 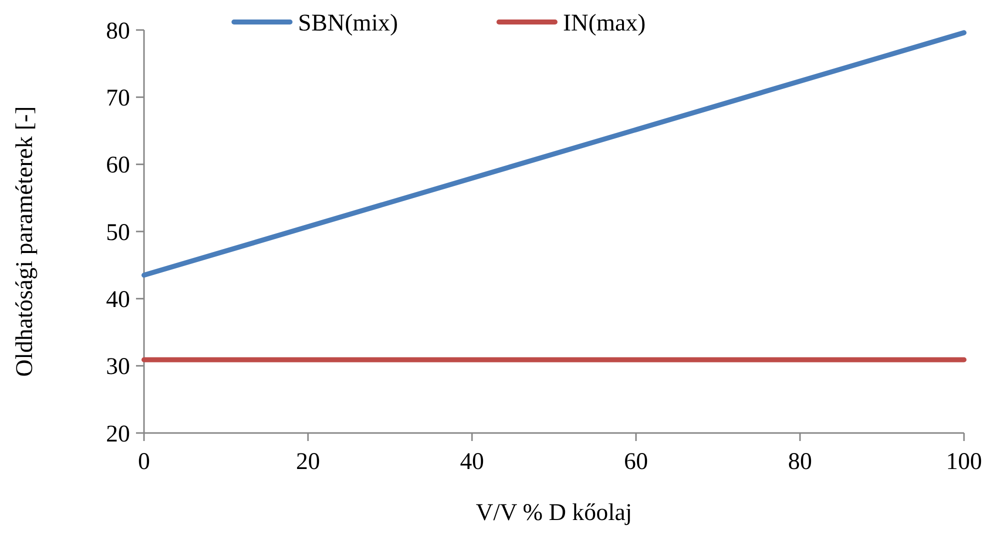 What do you see at coordinates (118, 434) in the screenshot?
I see `y-tick-label: 20` at bounding box center [118, 434].